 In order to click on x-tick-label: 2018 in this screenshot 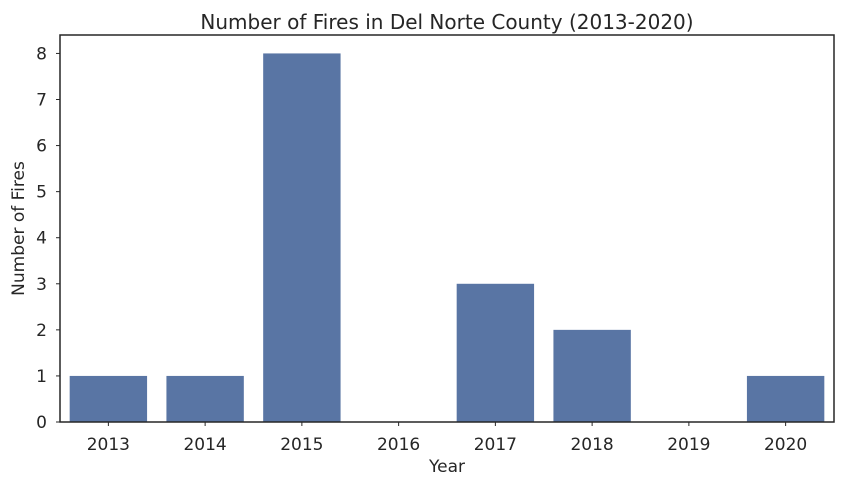, I will do `click(591, 445)`.